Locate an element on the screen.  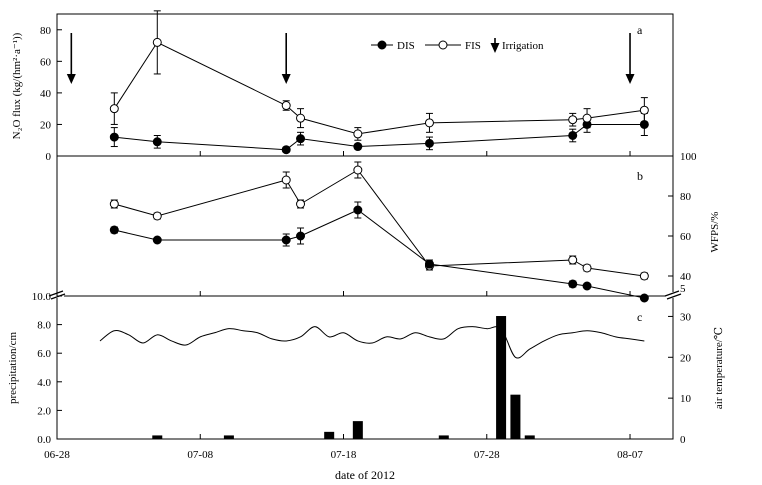
y-tick-label-c: 6.0 is located at coordinates (44, 354).